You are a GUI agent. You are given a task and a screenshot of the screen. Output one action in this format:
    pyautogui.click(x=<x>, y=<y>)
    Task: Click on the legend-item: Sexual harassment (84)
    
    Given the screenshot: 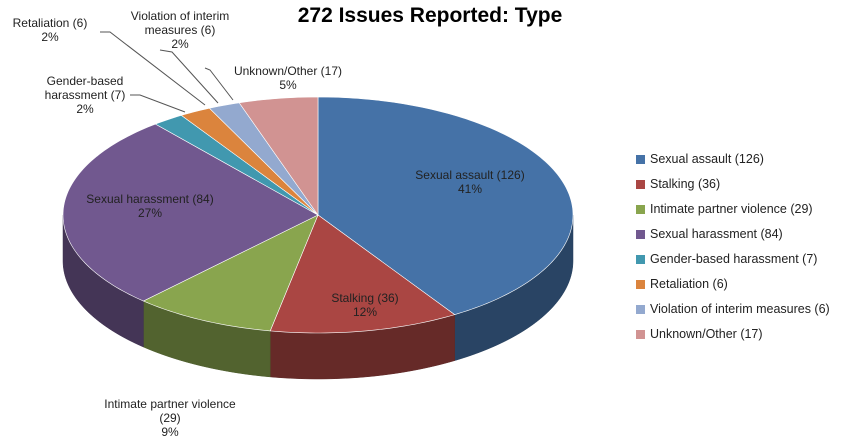 What is the action you would take?
    pyautogui.click(x=709, y=234)
    